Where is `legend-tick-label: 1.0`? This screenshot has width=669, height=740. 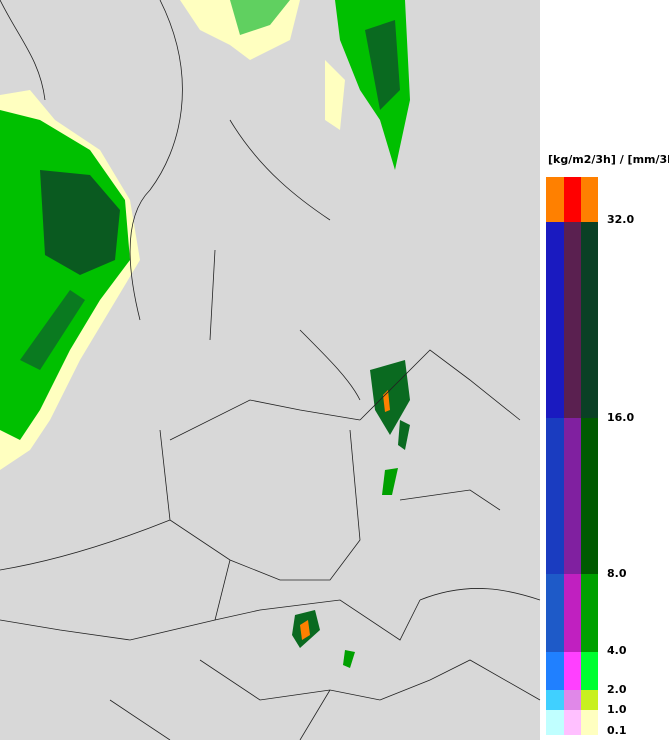
legend-tick-label: 1.0 is located at coordinates (617, 709).